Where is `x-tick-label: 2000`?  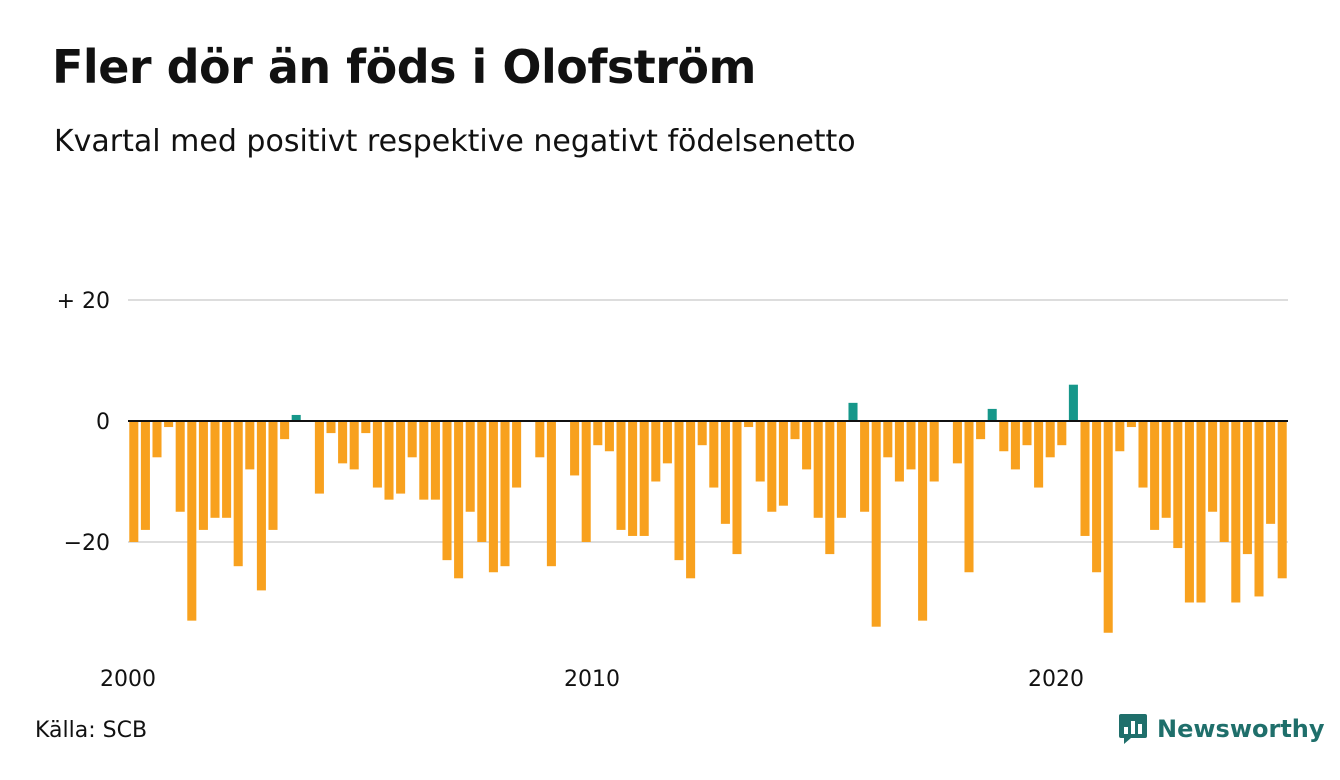
x-tick-label: 2000 is located at coordinates (128, 679).